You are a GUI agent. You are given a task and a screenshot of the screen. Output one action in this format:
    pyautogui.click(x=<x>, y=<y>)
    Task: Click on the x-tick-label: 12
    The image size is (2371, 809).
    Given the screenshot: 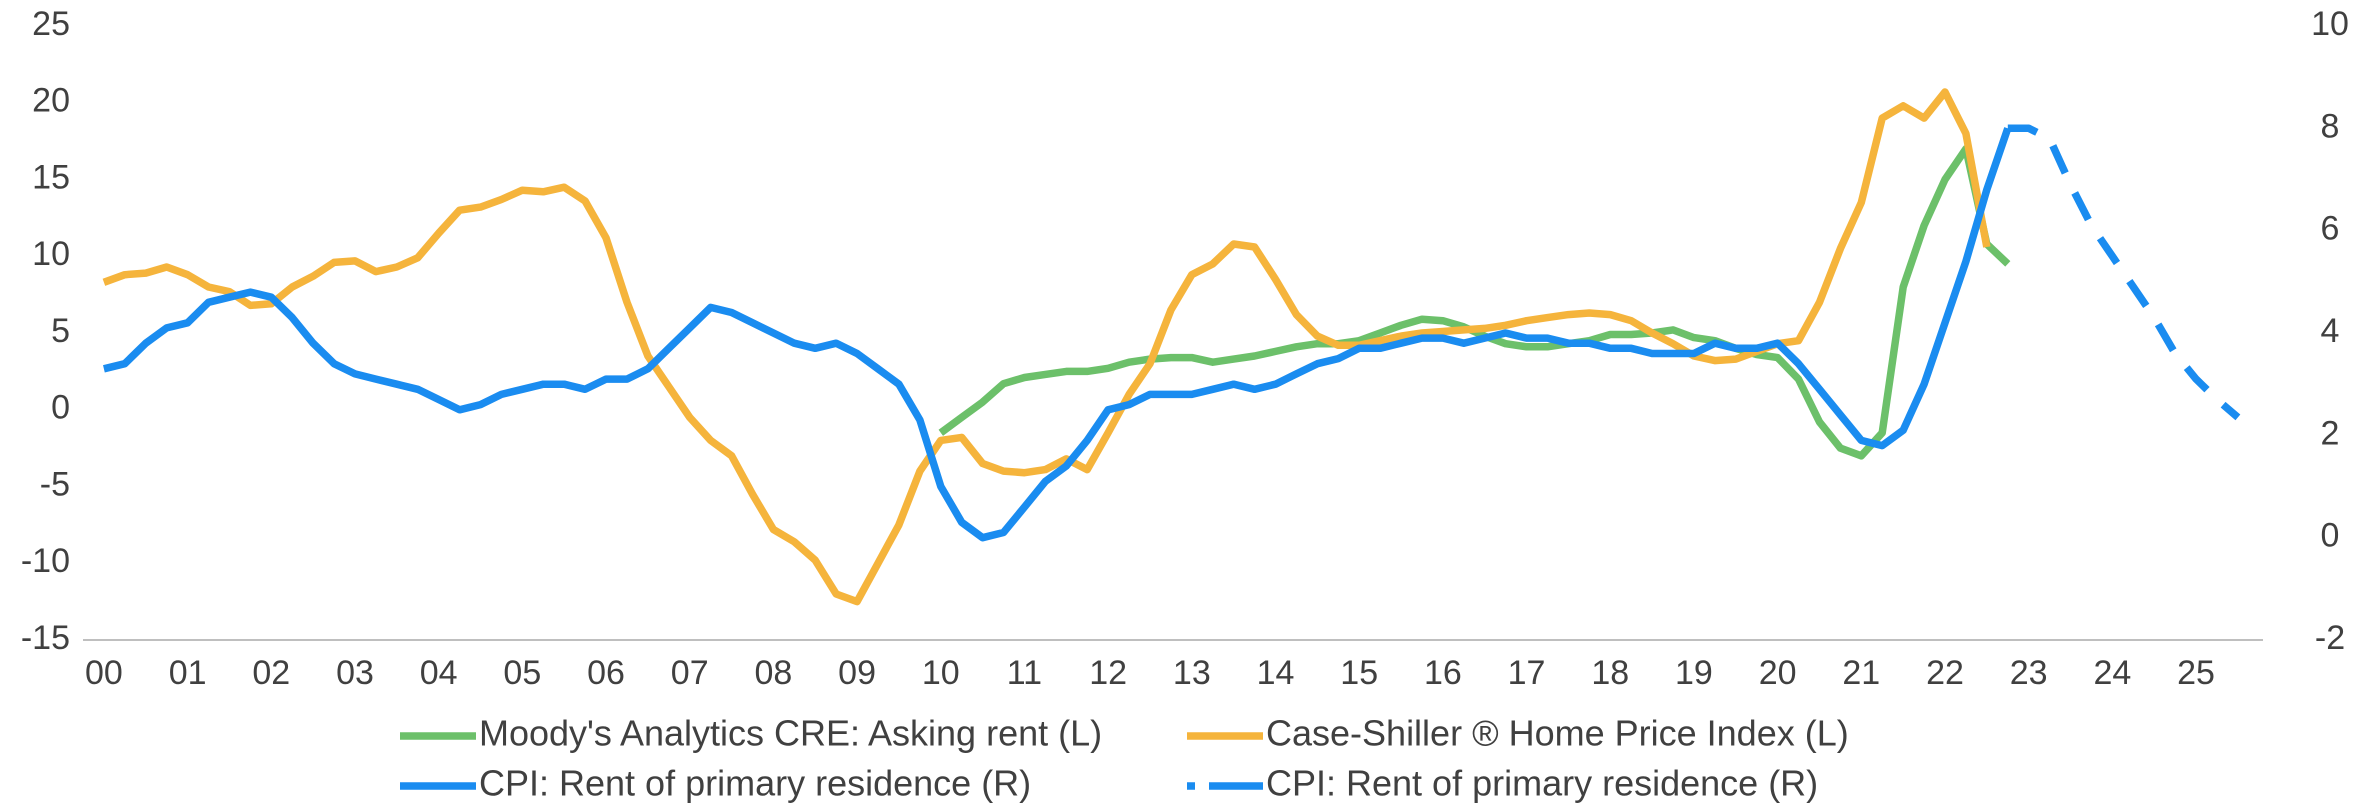 What is the action you would take?
    pyautogui.click(x=1108, y=673)
    